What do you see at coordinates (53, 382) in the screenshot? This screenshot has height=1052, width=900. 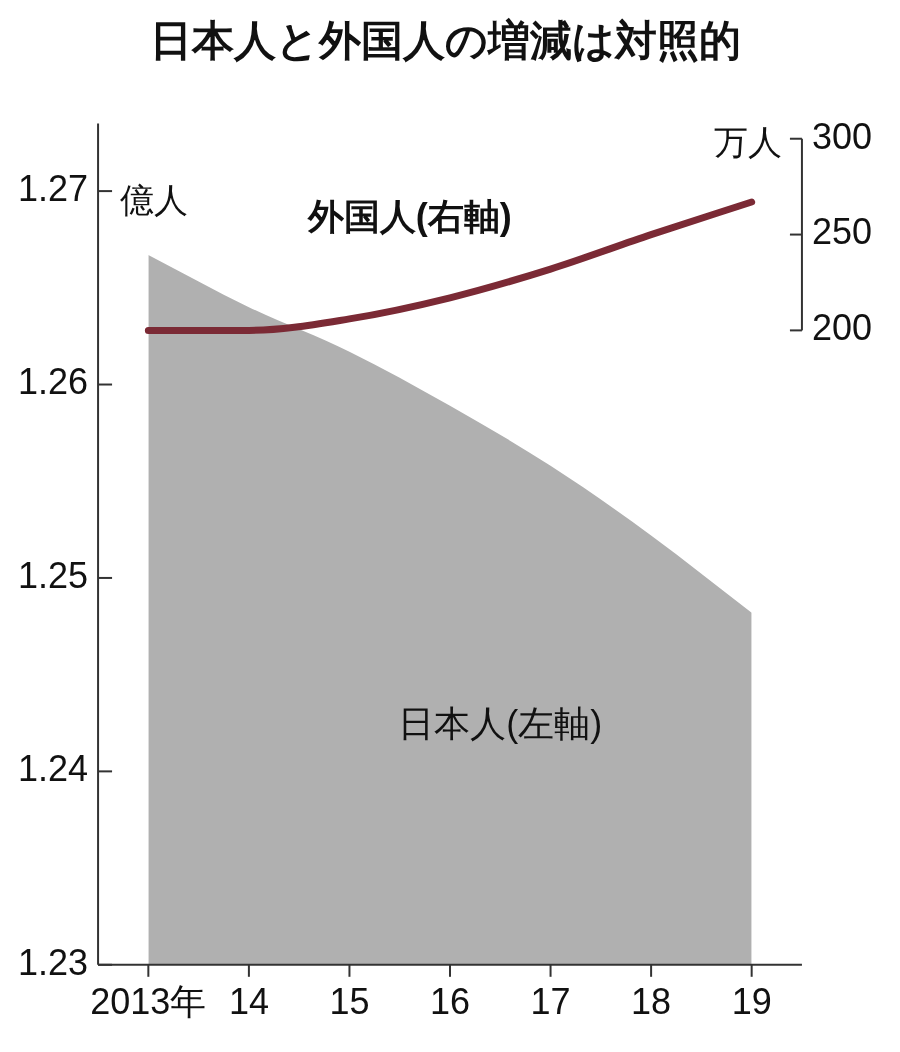 I see `y-tick-label: 1.26` at bounding box center [53, 382].